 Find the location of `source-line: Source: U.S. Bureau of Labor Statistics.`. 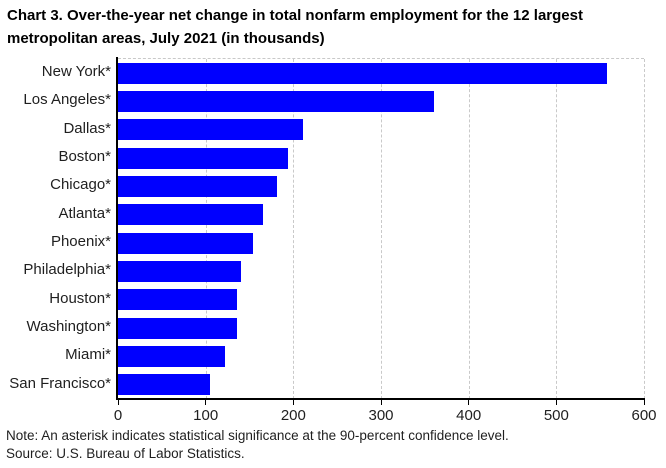

source-line: Source: U.S. Bureau of Labor Statistics. is located at coordinates (125, 453).